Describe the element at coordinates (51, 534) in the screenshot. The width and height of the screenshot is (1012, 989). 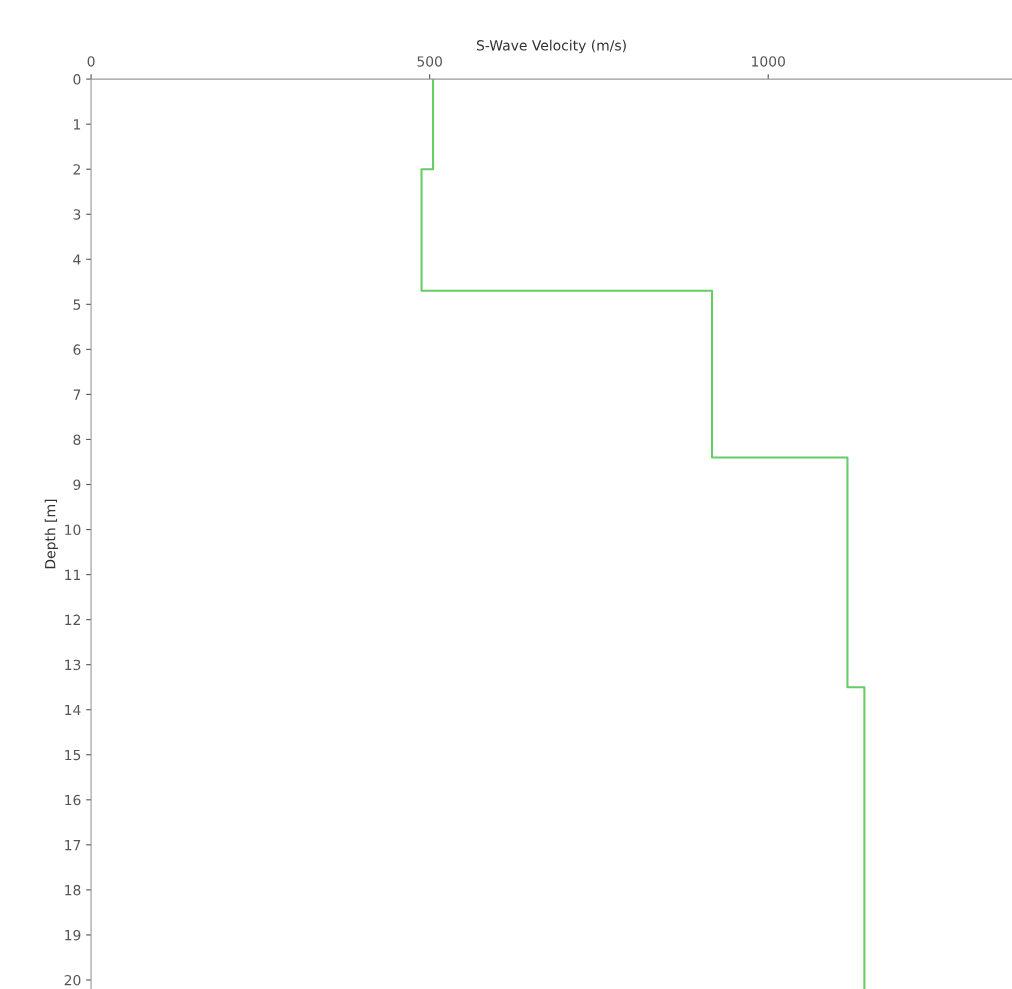
I see `y-axis-title: Depth [m]` at that location.